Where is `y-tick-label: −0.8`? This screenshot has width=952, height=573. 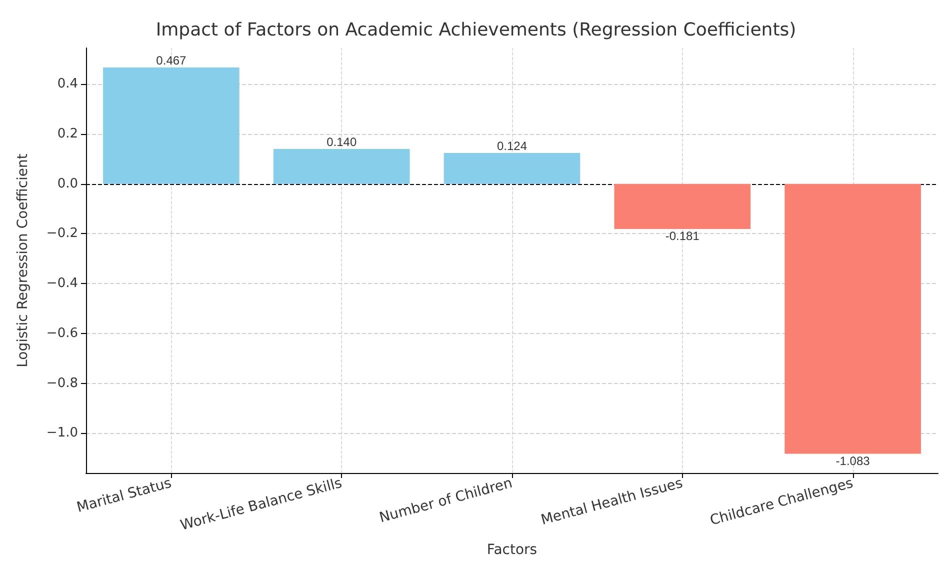 y-tick-label: −0.8 is located at coordinates (62, 383).